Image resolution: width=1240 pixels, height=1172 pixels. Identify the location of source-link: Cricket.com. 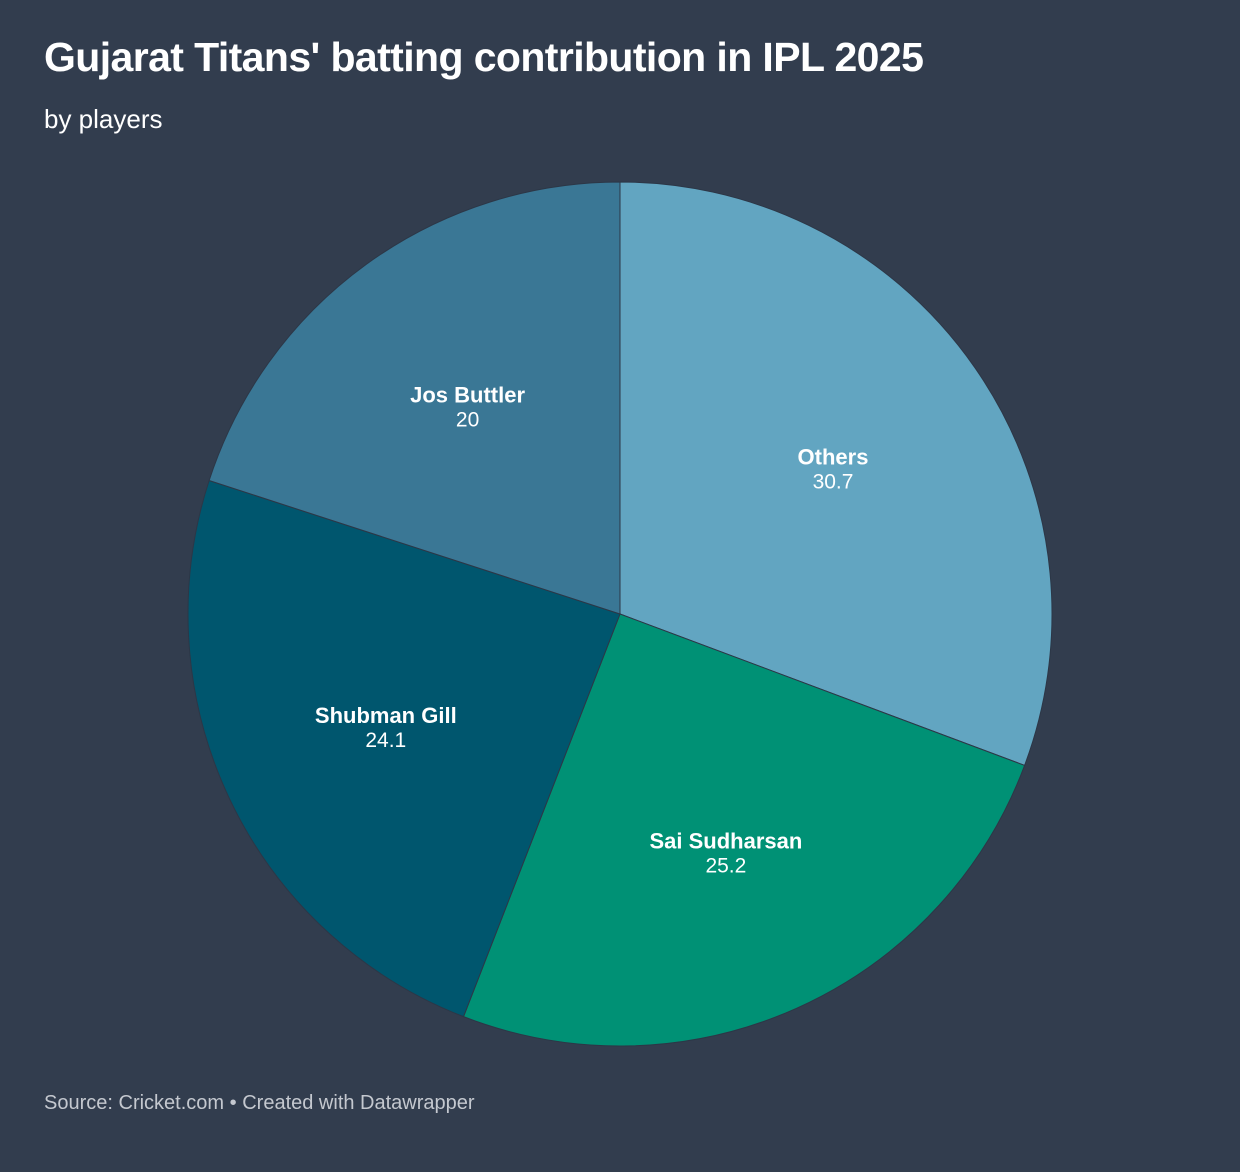
(171, 1103).